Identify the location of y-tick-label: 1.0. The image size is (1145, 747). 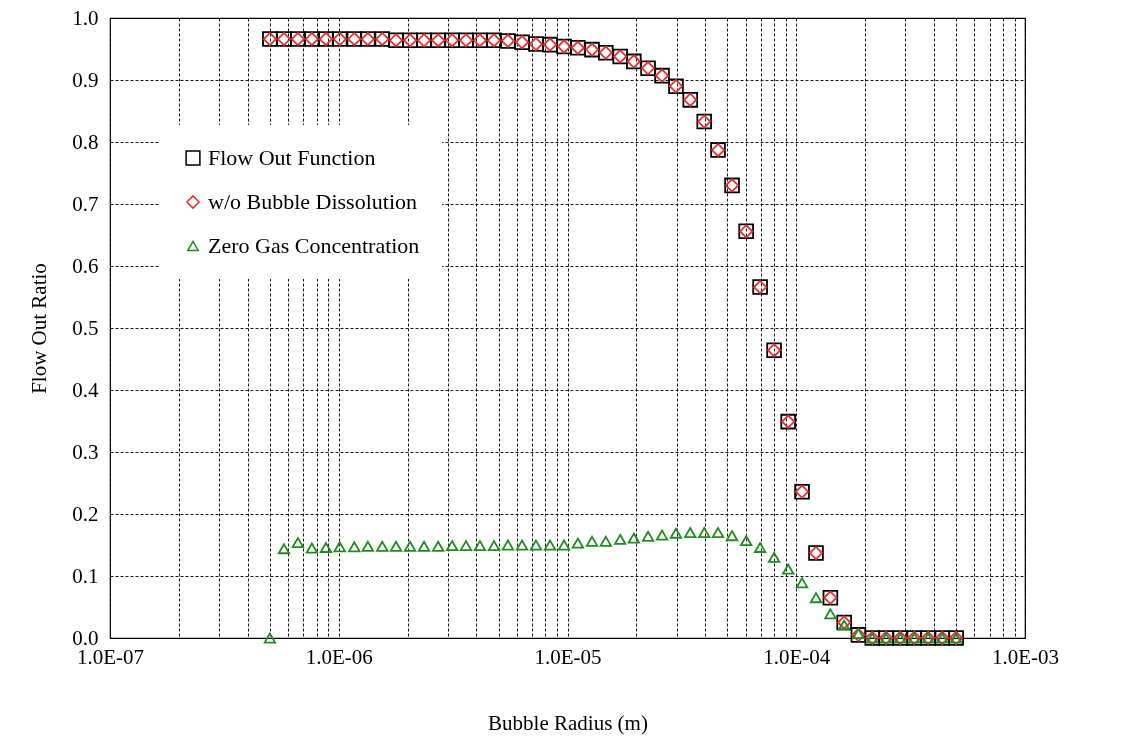
(85, 17).